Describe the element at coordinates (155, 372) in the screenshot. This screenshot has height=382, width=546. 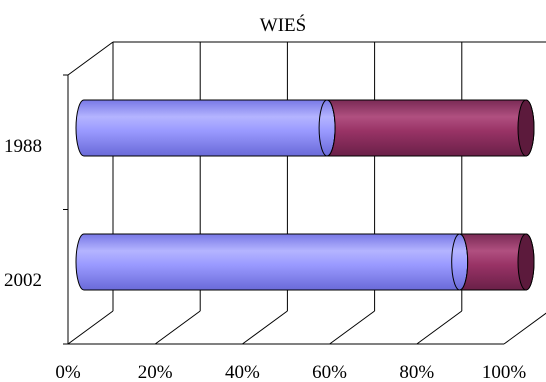
I see `x-tick-label: 20%` at that location.